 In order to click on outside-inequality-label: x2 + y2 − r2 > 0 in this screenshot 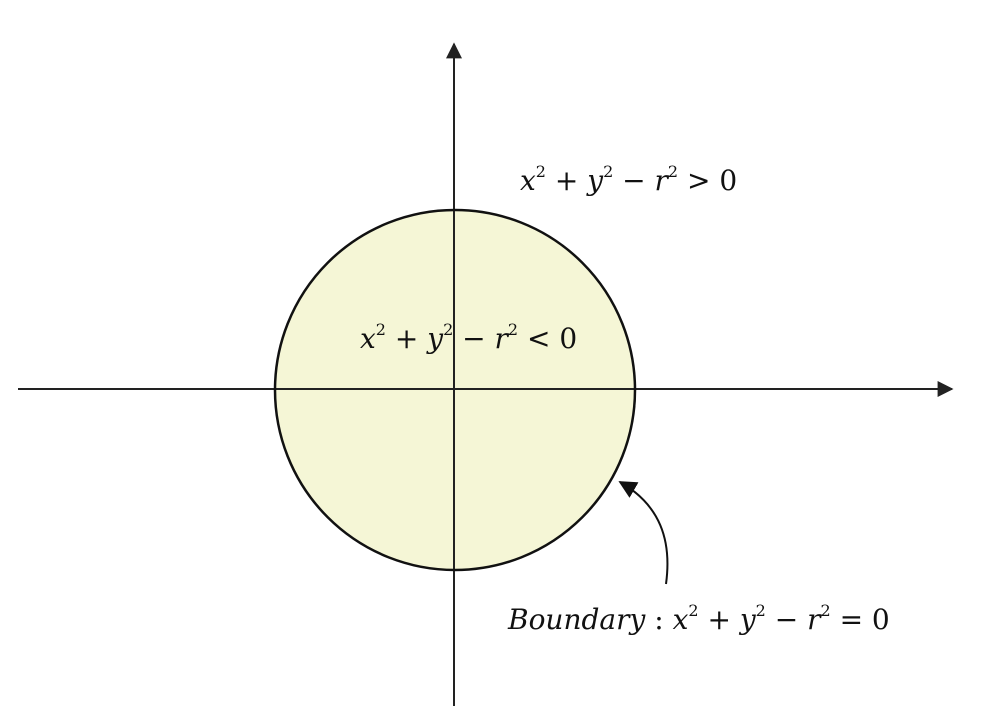, I will do `click(628, 179)`.